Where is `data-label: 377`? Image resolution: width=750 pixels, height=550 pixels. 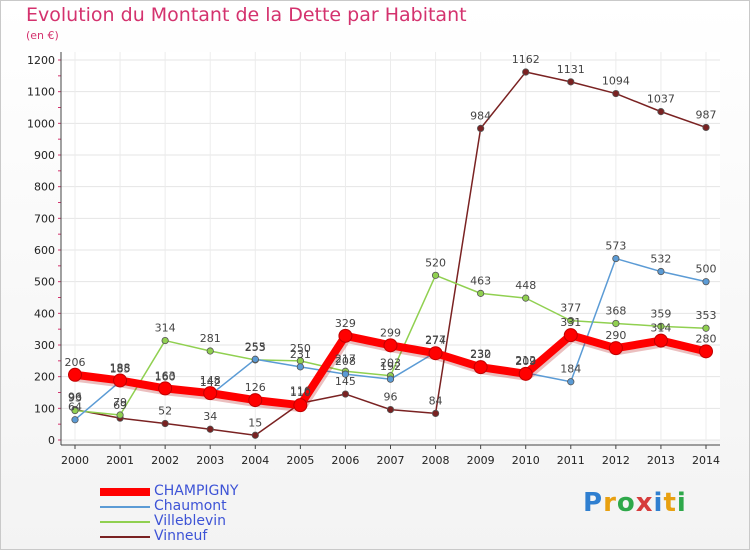
data-label: 377 is located at coordinates (570, 308).